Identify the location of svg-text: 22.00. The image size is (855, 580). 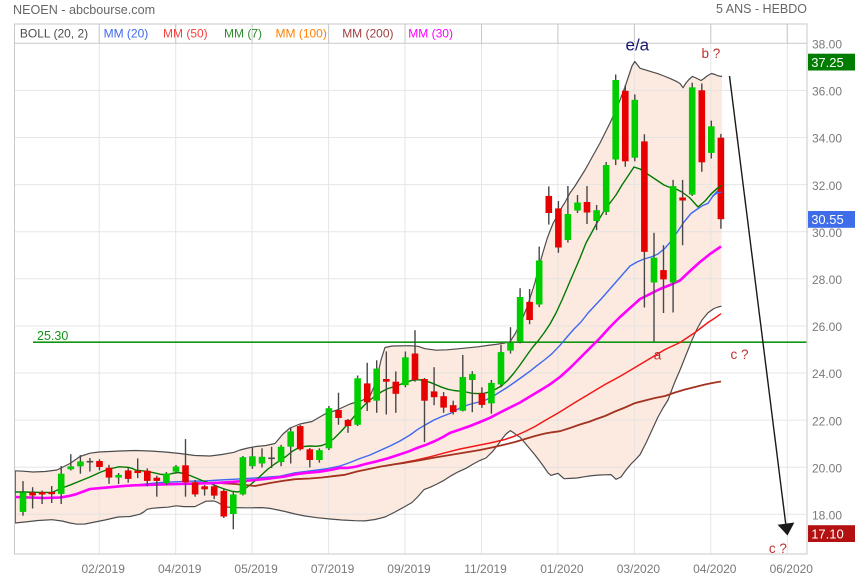
(827, 421).